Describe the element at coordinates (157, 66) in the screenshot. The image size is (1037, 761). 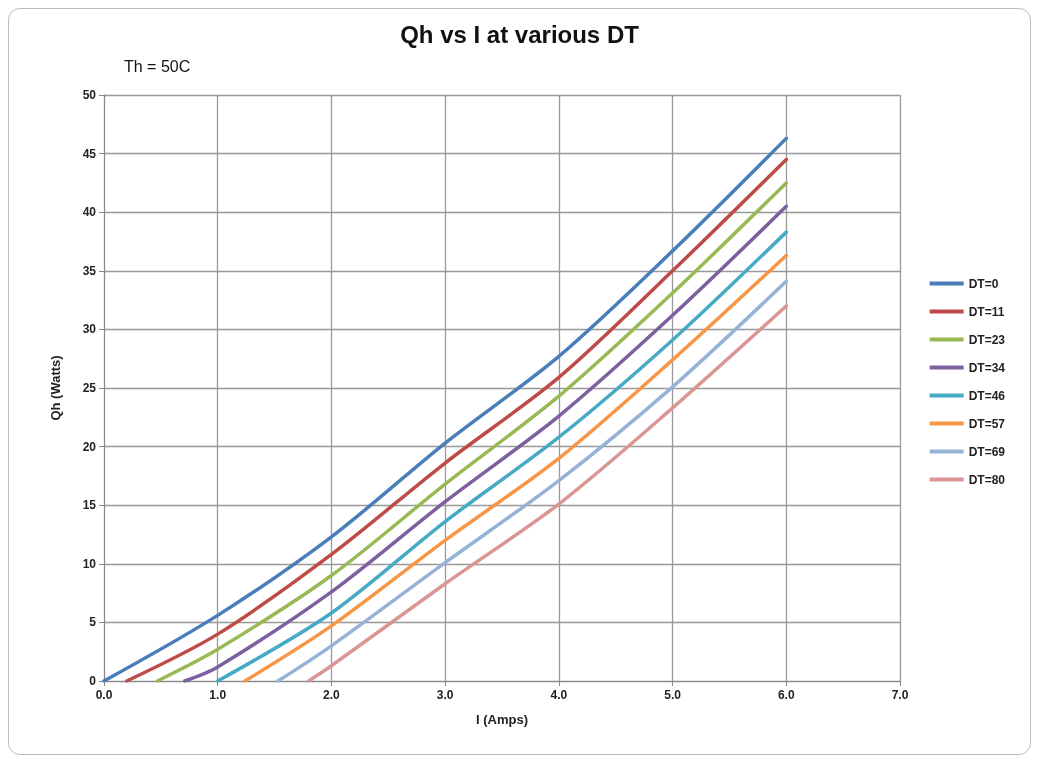
I see `chart-subtitle: Th = 50C` at that location.